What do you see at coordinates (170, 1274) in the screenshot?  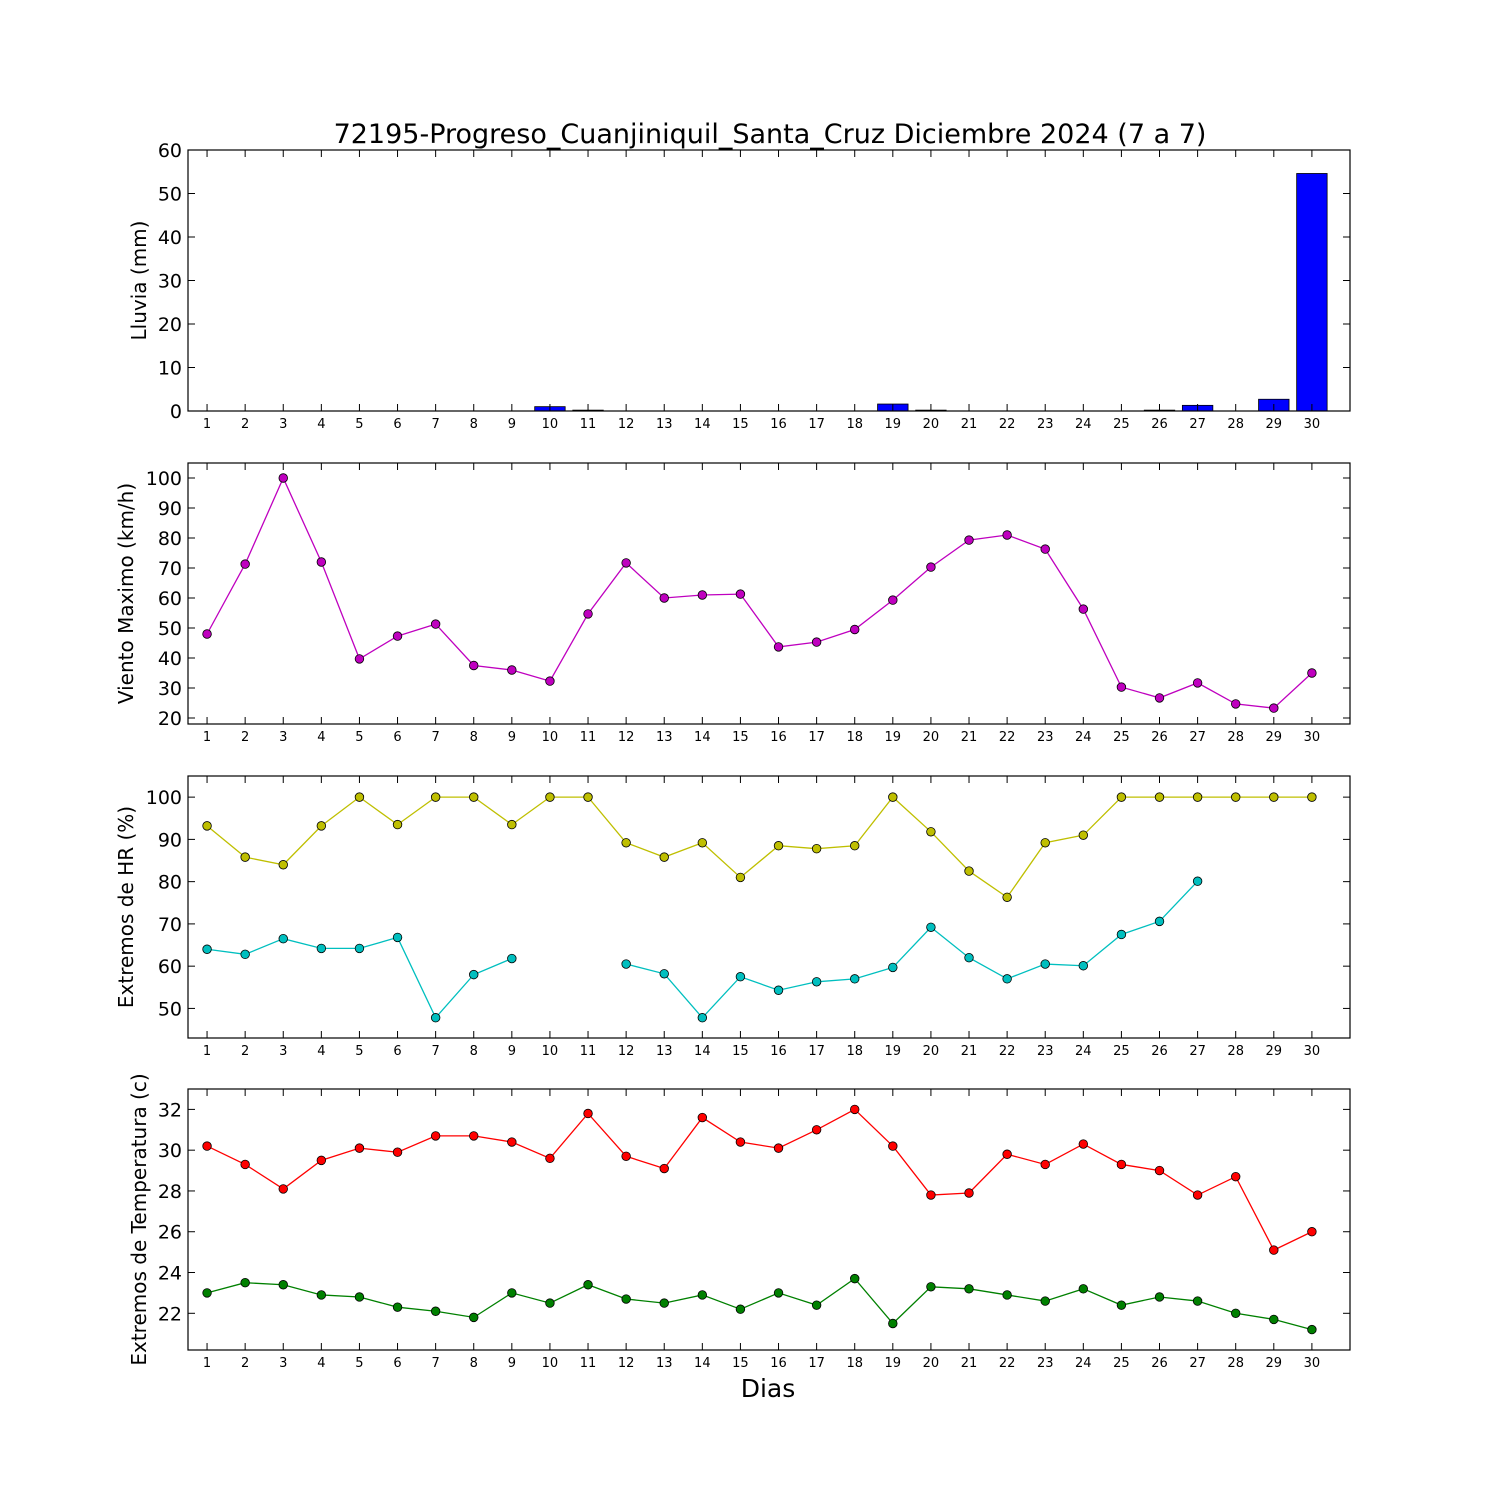 I see `y-tick-label: 24` at bounding box center [170, 1274].